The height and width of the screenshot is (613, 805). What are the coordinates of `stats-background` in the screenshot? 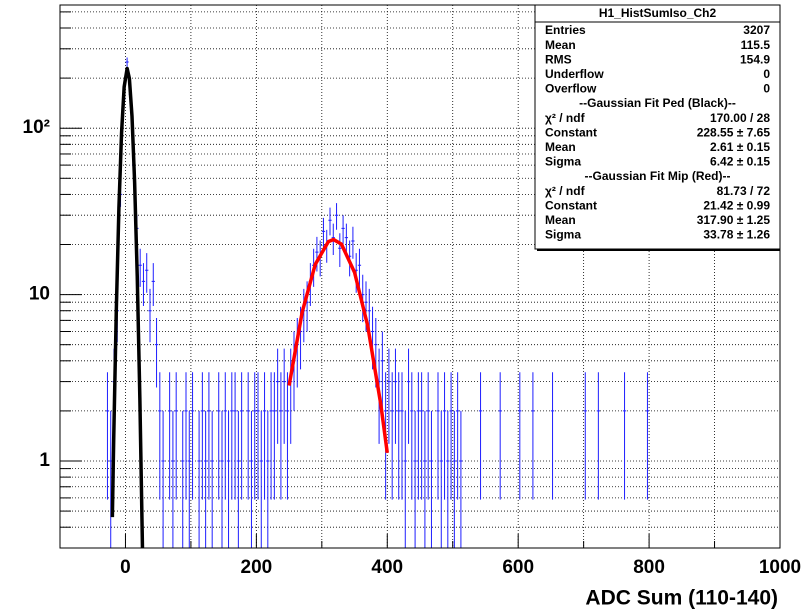 It's located at (657, 127).